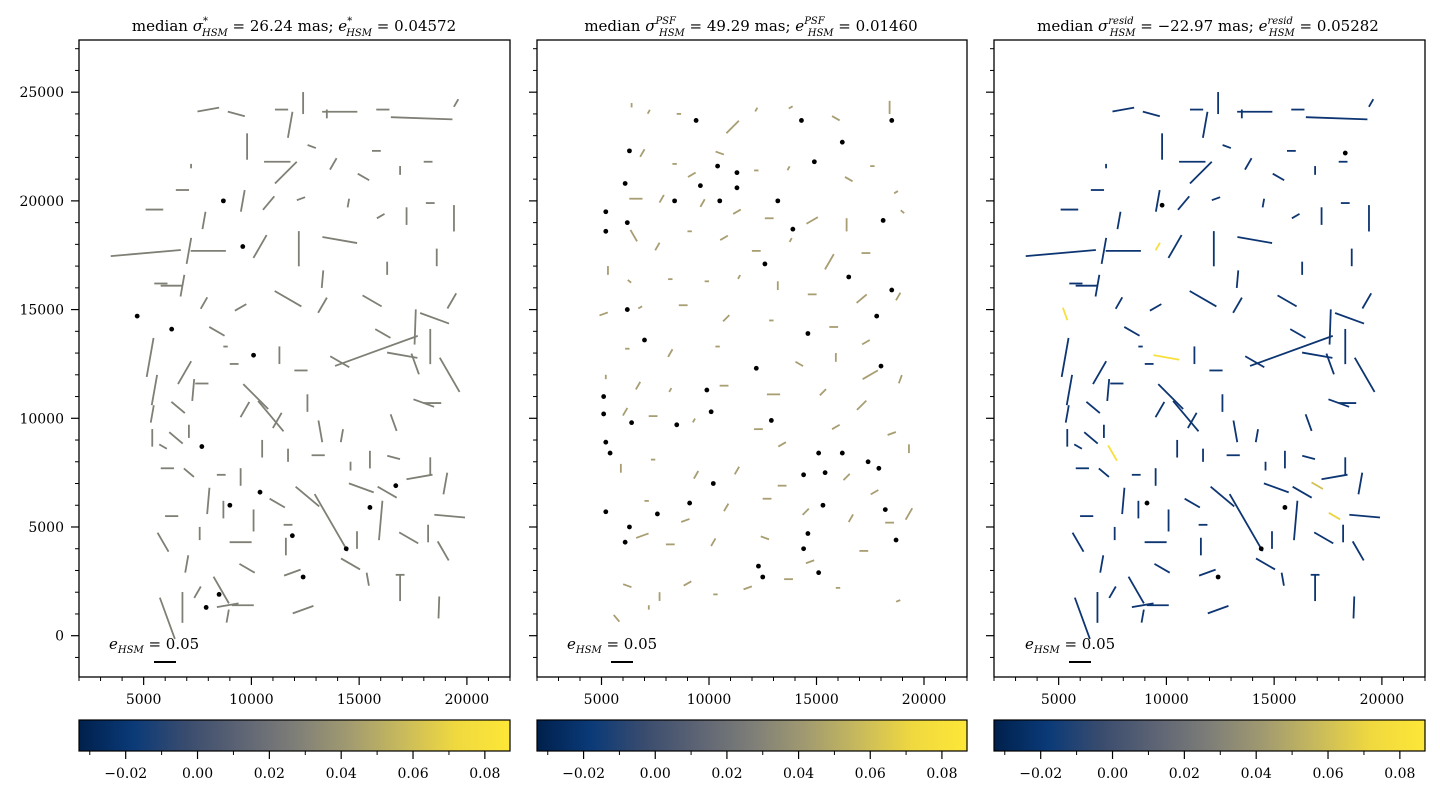  Describe the element at coordinates (726, 774) in the screenshot. I see `colorbar-tick-label: 0.02` at that location.